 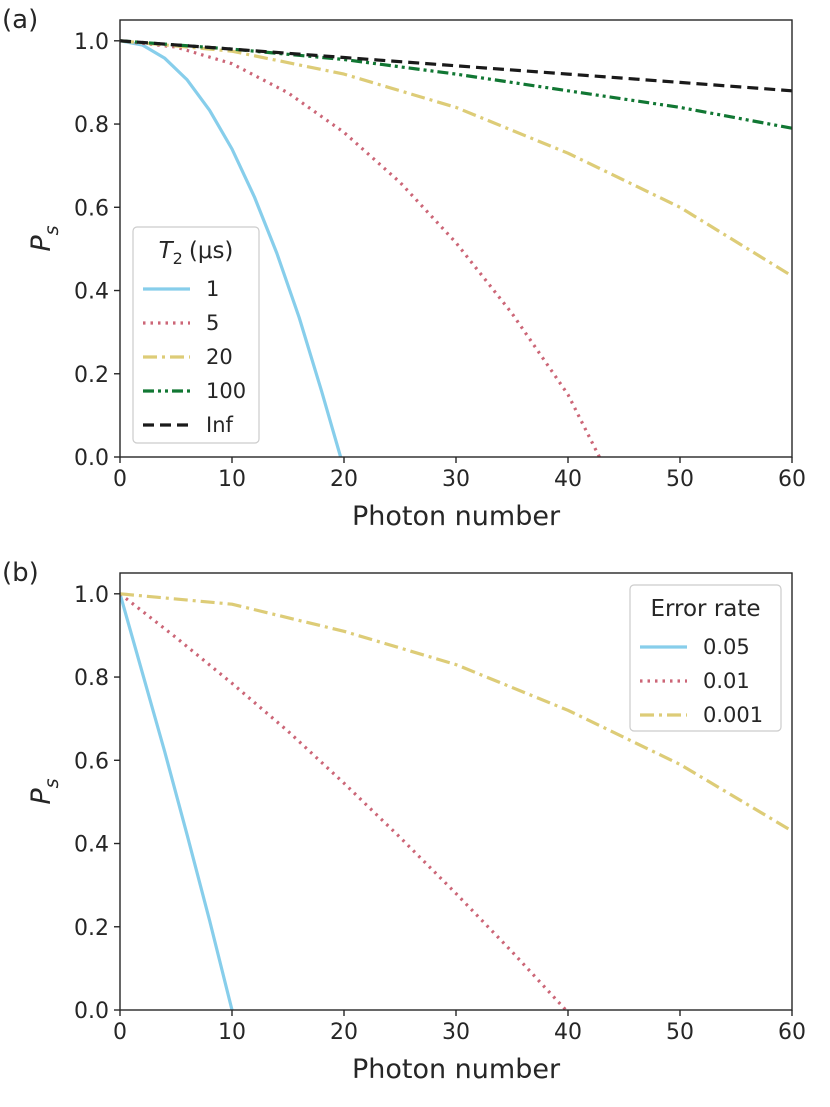 What do you see at coordinates (20, 573) in the screenshot?
I see `panel-label: (b)` at bounding box center [20, 573].